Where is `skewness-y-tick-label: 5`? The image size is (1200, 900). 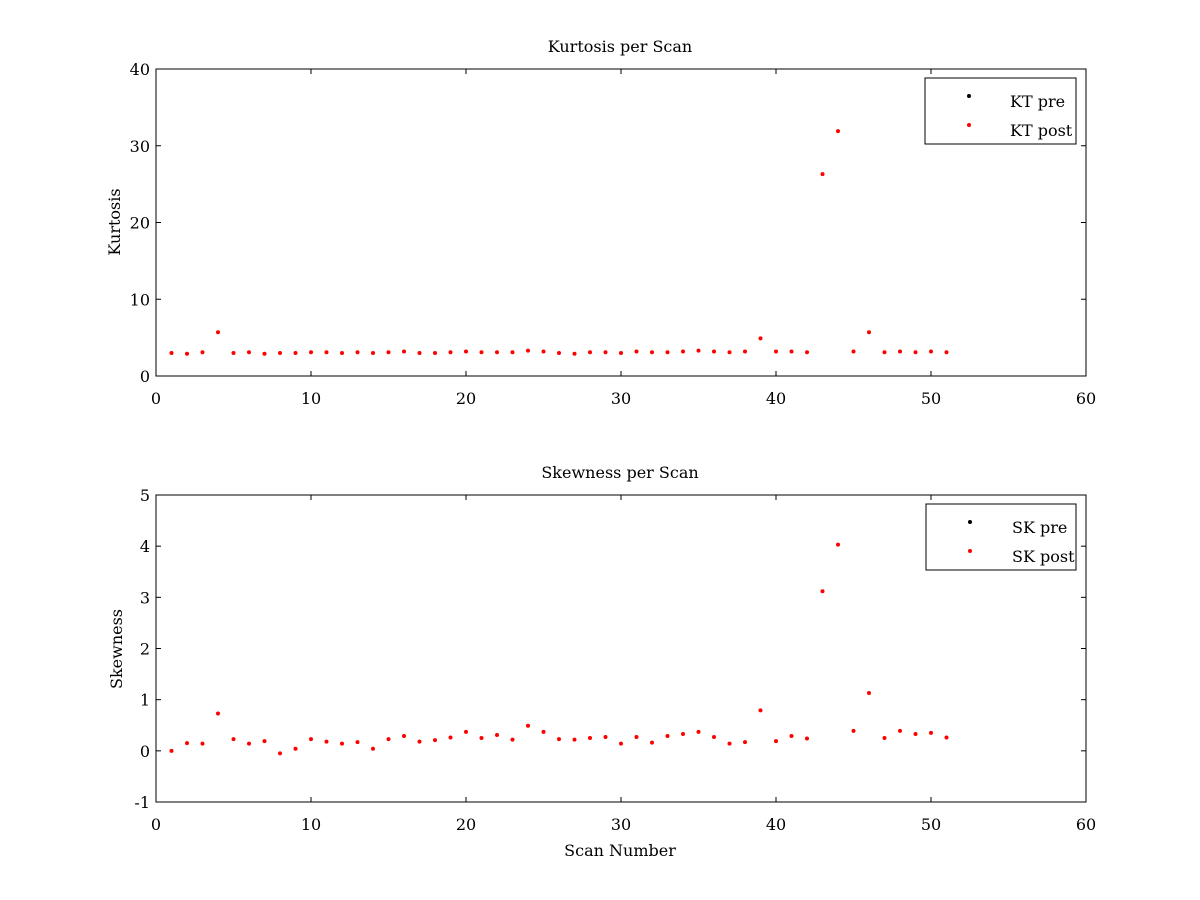
skewness-y-tick-label: 5 is located at coordinates (145, 495).